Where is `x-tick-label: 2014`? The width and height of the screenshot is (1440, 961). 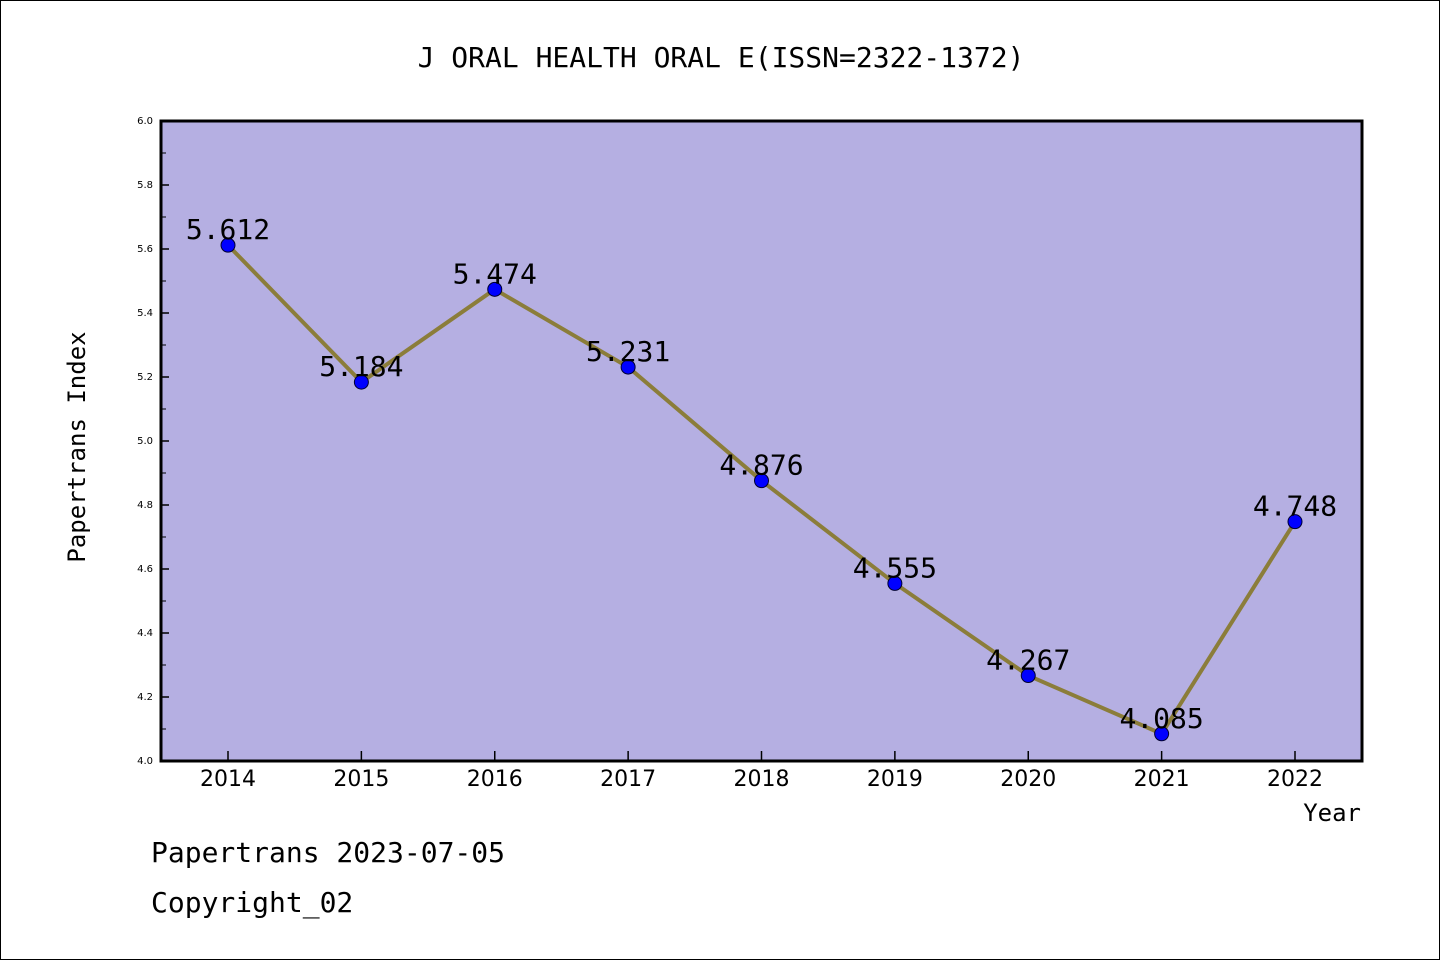 x-tick-label: 2014 is located at coordinates (228, 779).